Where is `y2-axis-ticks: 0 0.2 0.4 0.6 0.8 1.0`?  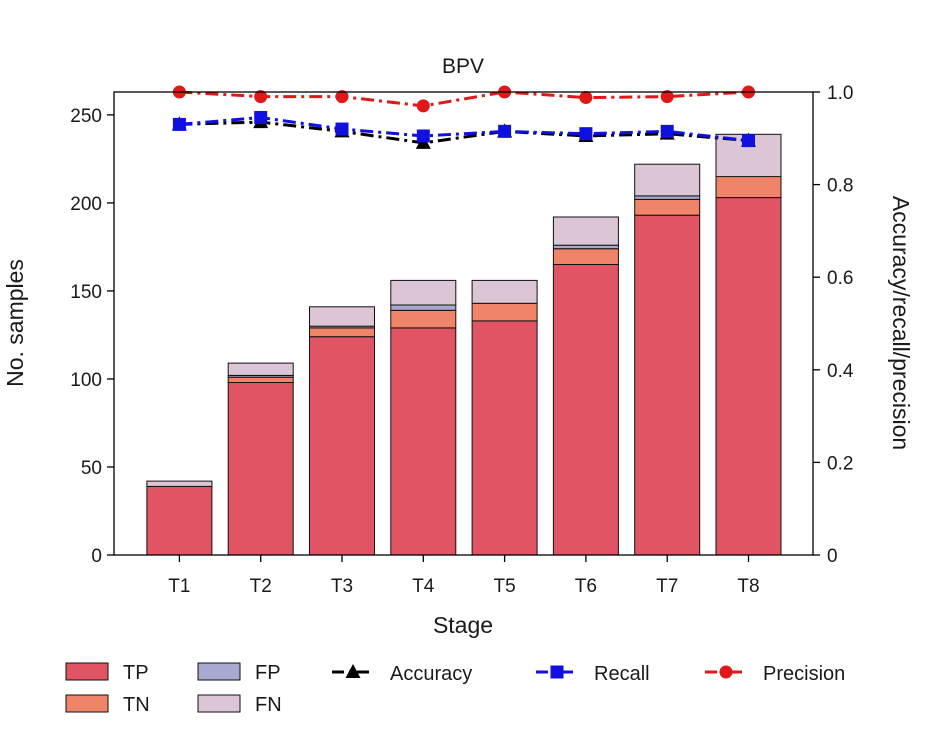 y2-axis-ticks: 0 0.2 0.4 0.6 0.8 1.0 is located at coordinates (833, 325).